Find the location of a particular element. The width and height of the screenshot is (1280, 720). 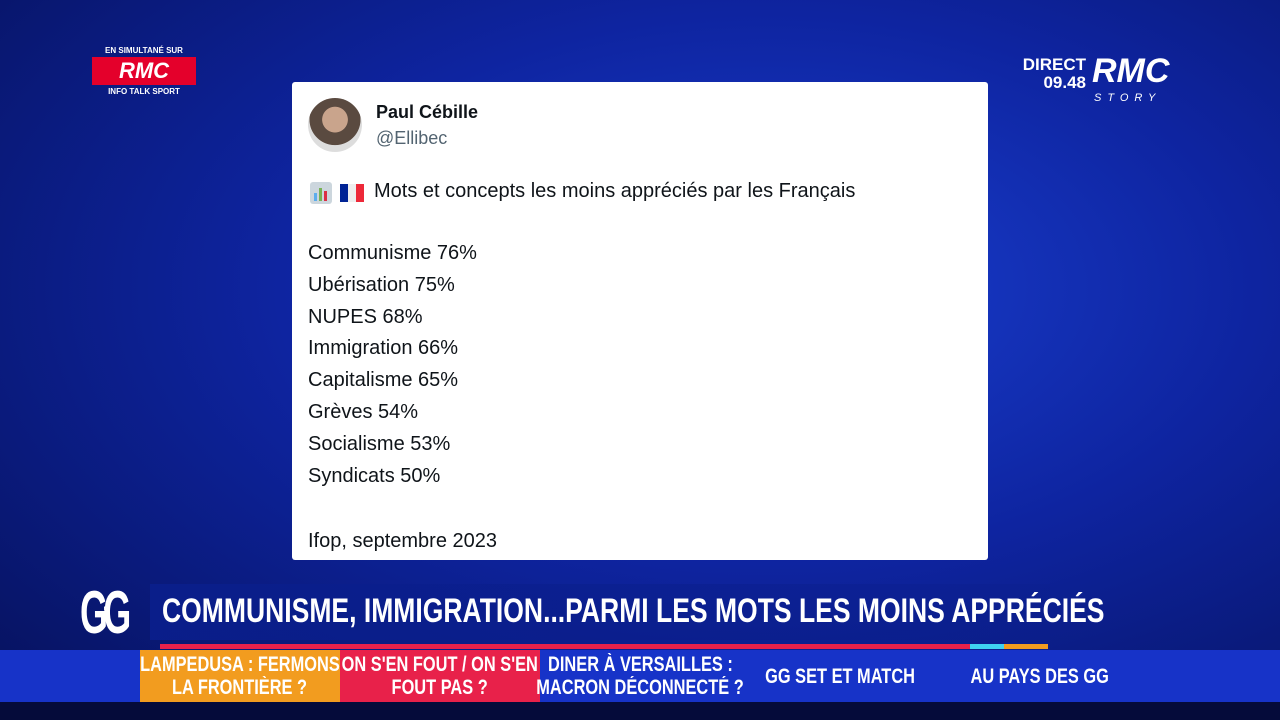

list-item: Communisme 76% is located at coordinates (392, 253).